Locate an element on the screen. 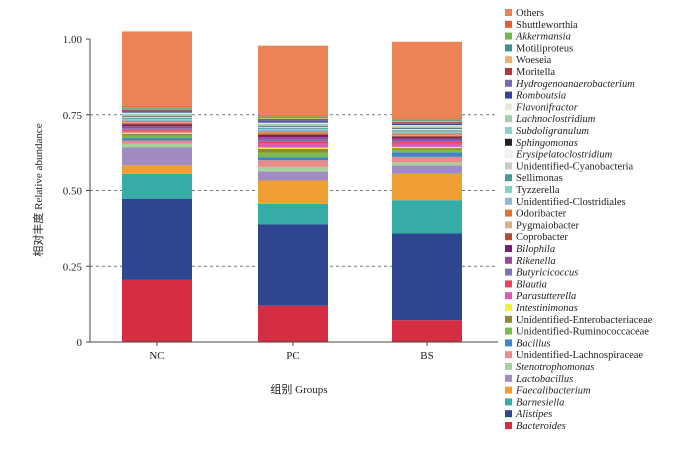 This screenshot has height=455, width=700. legend-label: Odoribacter is located at coordinates (541, 214).